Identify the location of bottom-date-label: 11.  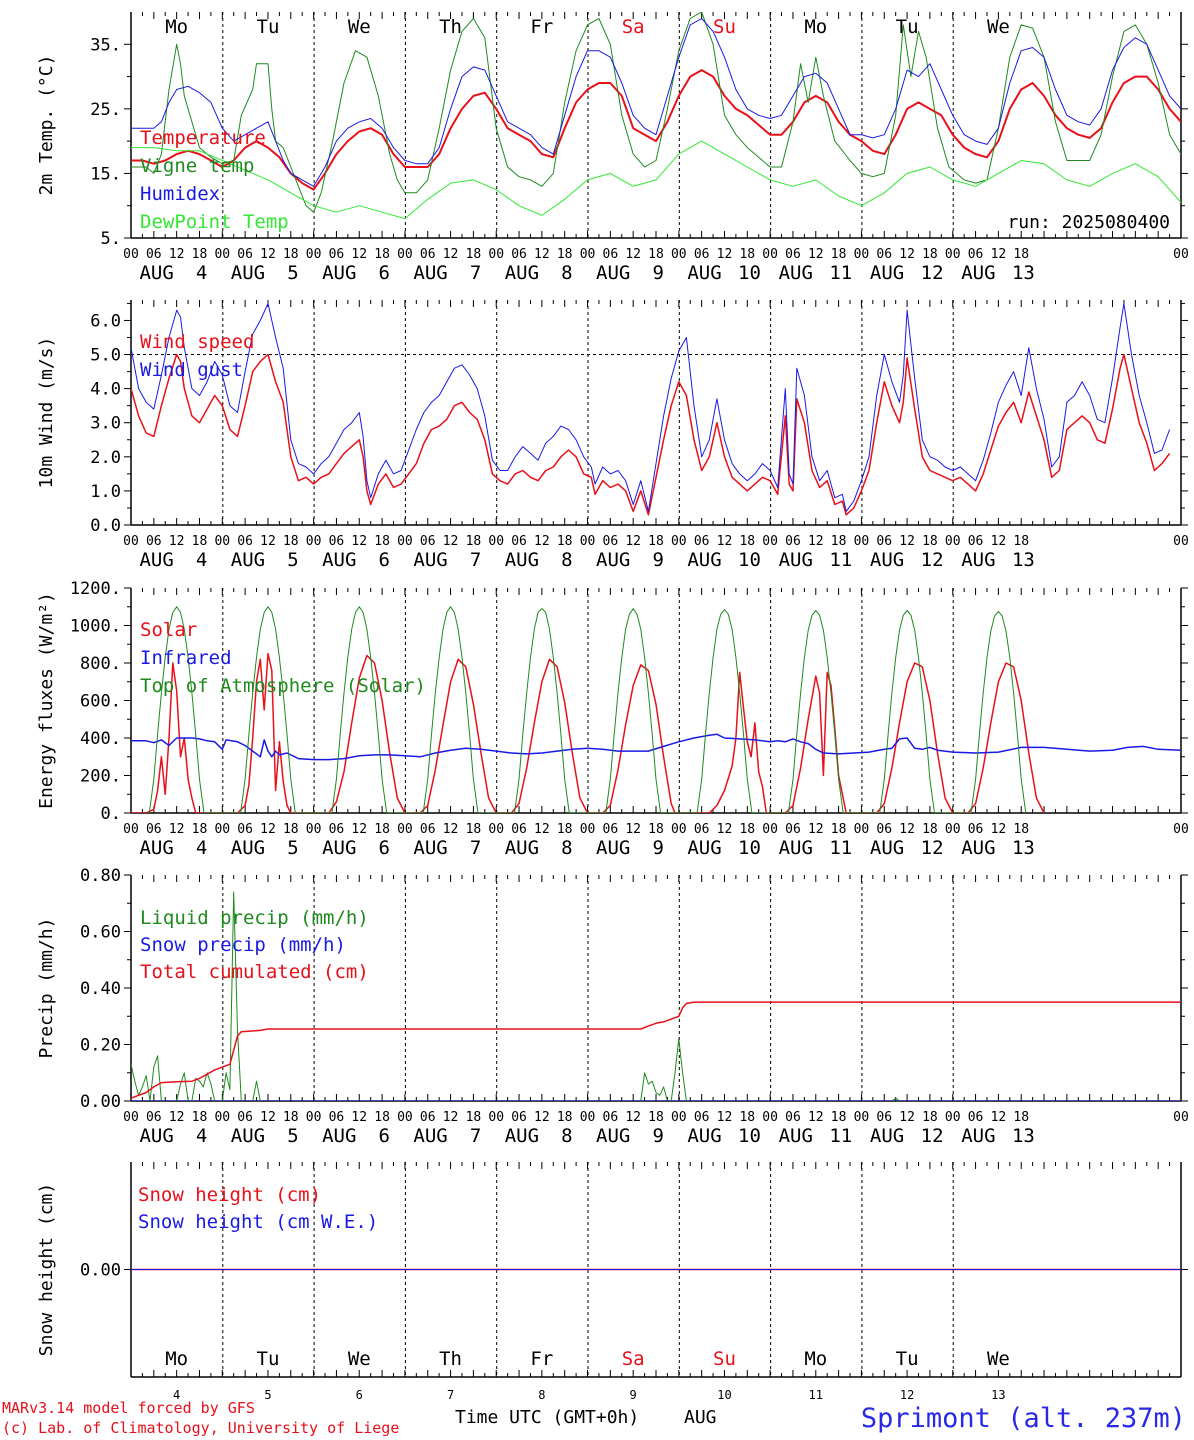
(816, 1395).